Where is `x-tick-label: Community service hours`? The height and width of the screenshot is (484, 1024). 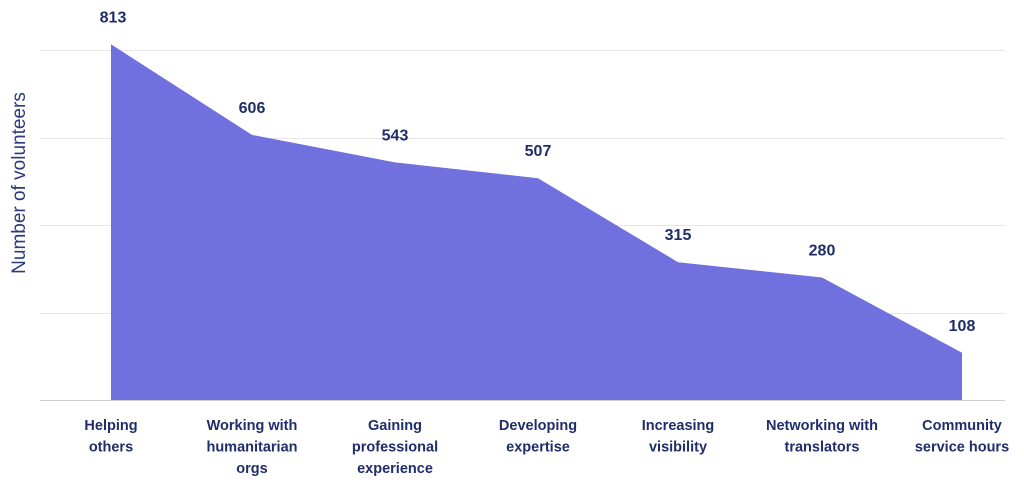 x-tick-label: Community service hours is located at coordinates (962, 437).